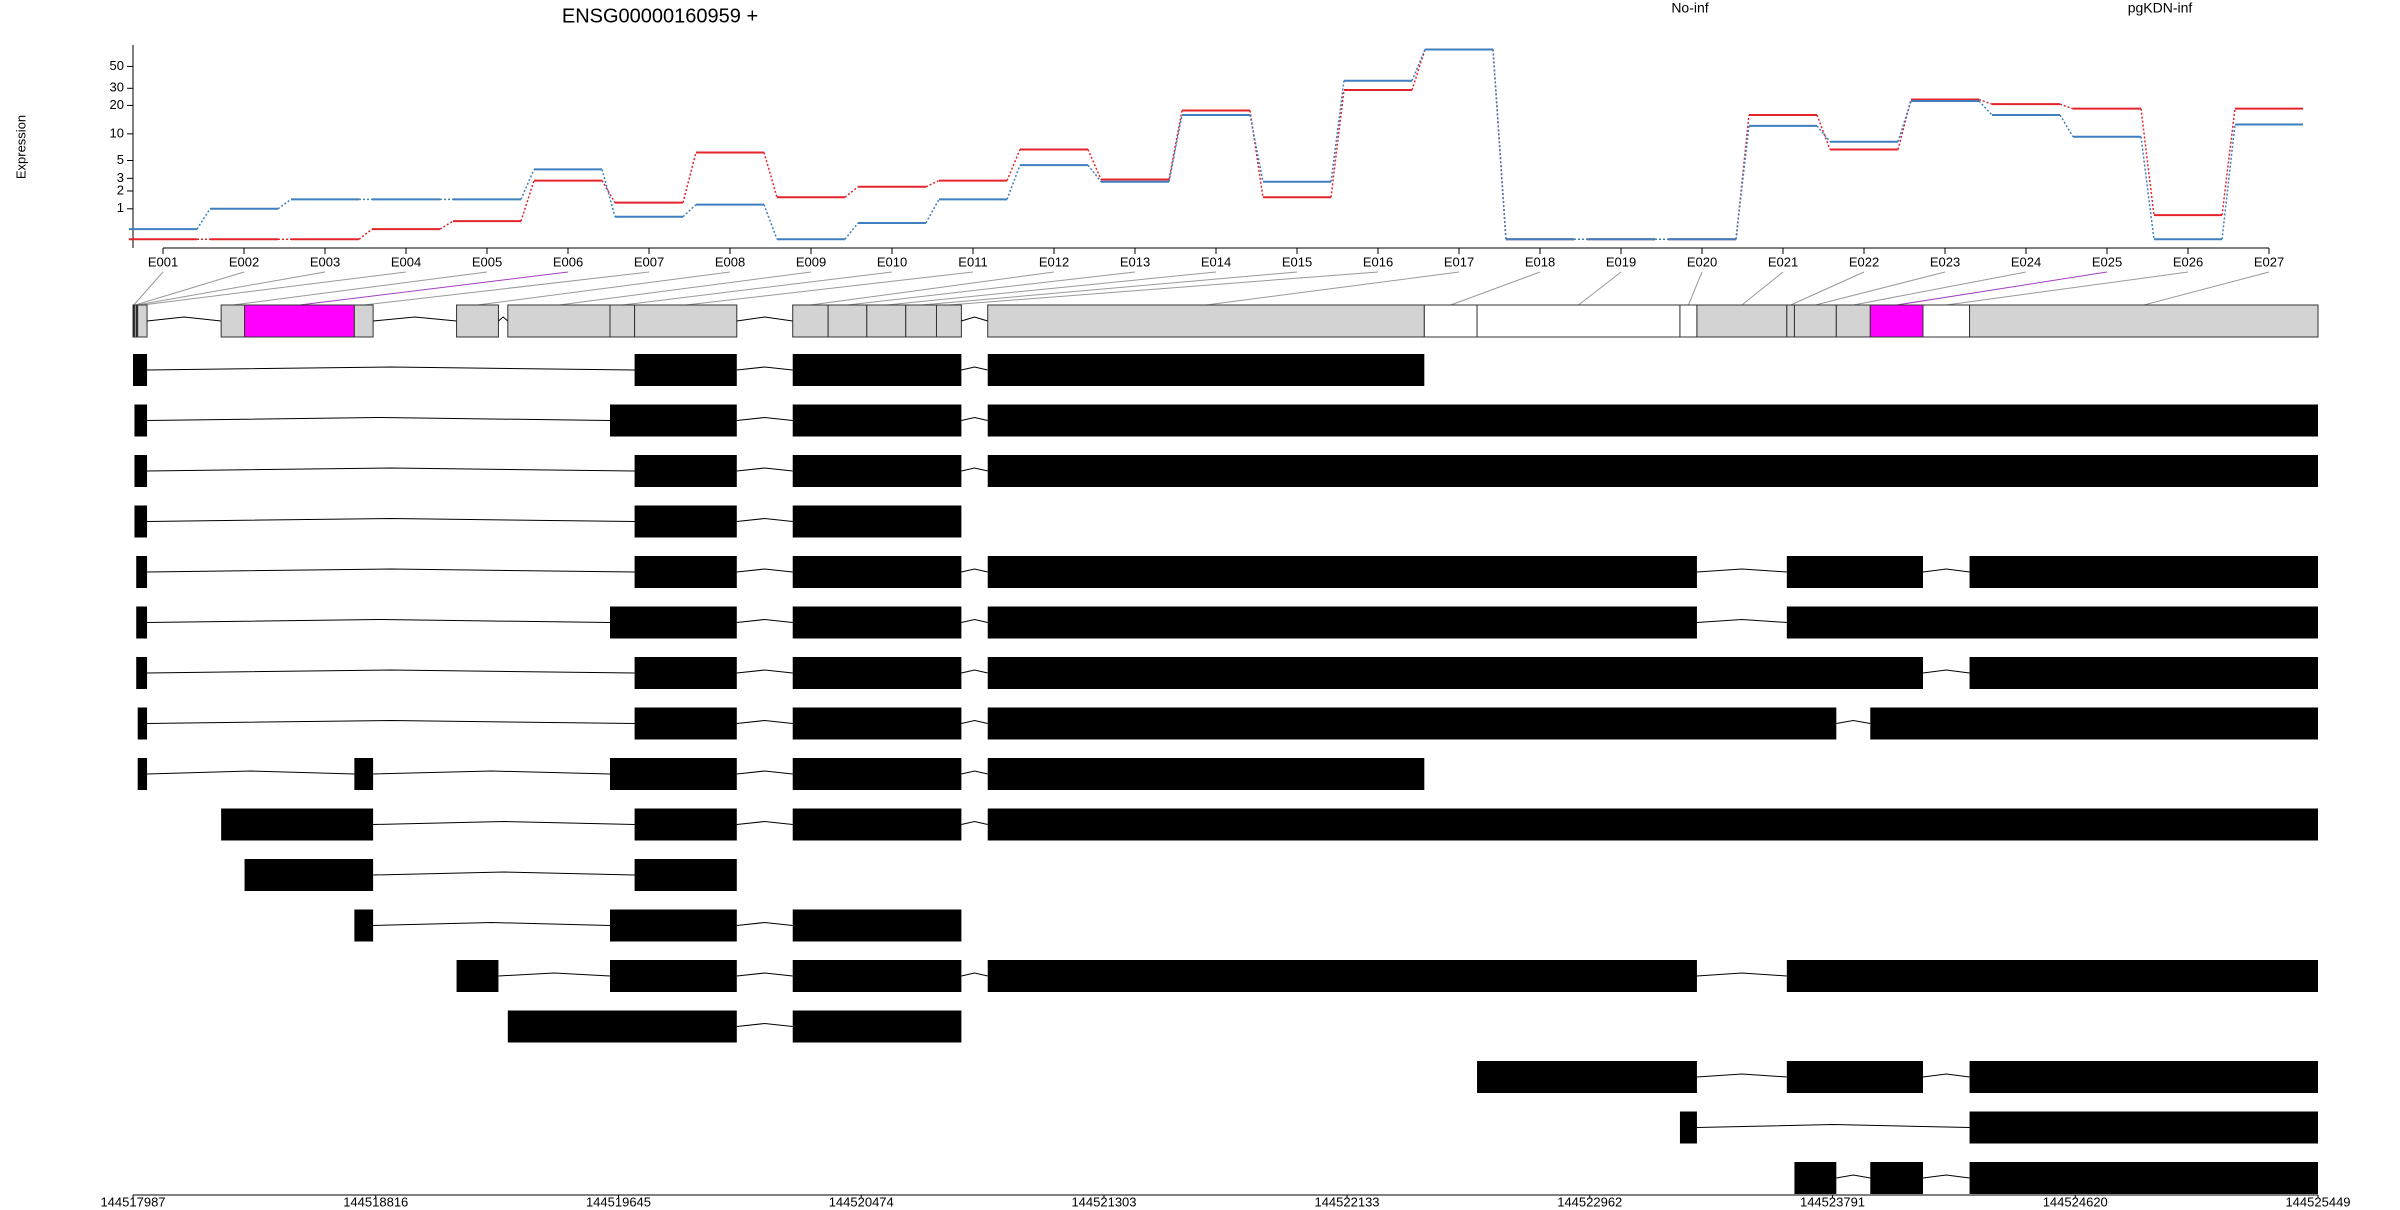  What do you see at coordinates (1832, 1201) in the screenshot?
I see `x-tick-label: 144523791` at bounding box center [1832, 1201].